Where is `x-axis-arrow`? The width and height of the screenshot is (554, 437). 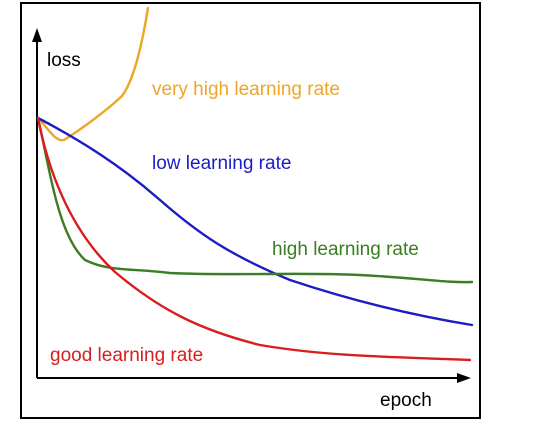 x-axis-arrow is located at coordinates (464, 378).